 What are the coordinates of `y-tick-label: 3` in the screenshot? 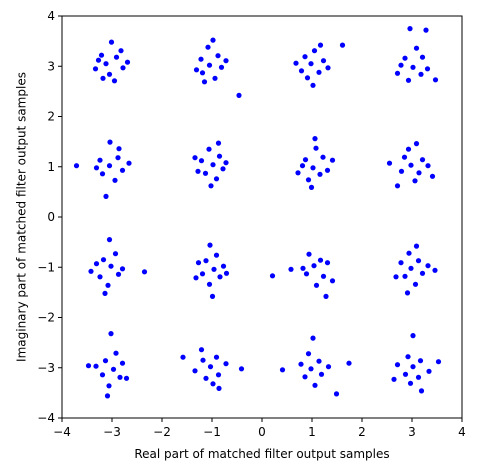 It's located at (51, 66).